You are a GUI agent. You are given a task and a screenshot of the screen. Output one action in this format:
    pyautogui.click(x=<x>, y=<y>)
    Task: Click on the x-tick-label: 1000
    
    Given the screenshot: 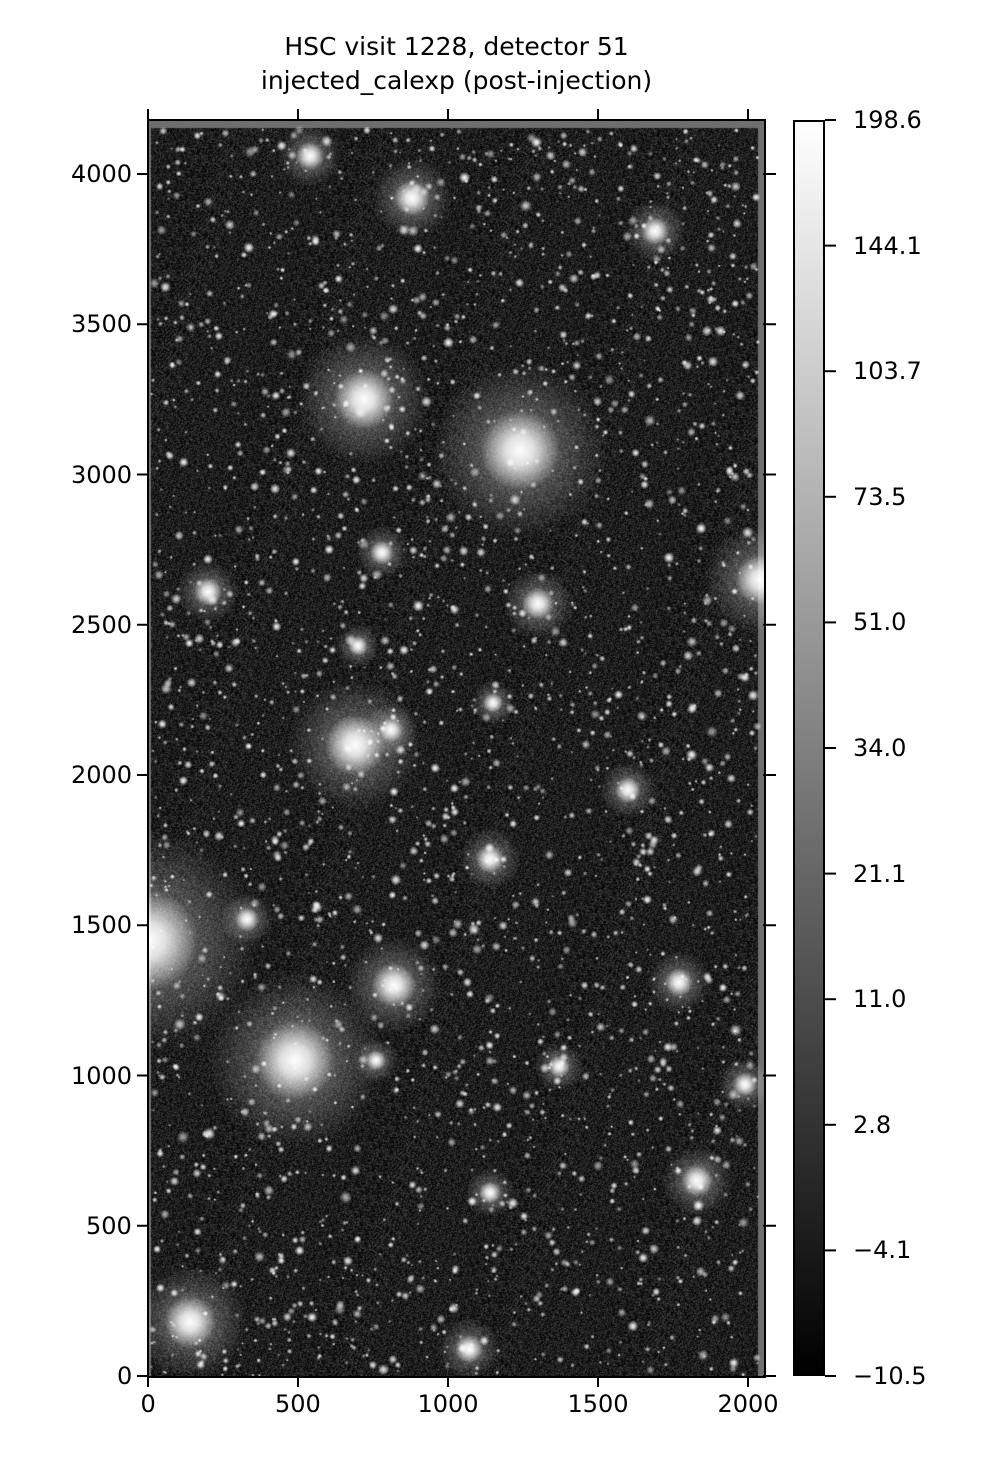 What is the action you would take?
    pyautogui.click(x=448, y=1404)
    